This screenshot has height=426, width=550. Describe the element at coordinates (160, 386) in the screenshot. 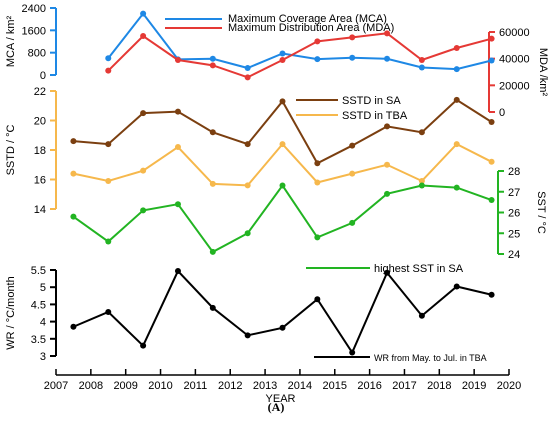

I see `x-tick-label: 2010` at that location.